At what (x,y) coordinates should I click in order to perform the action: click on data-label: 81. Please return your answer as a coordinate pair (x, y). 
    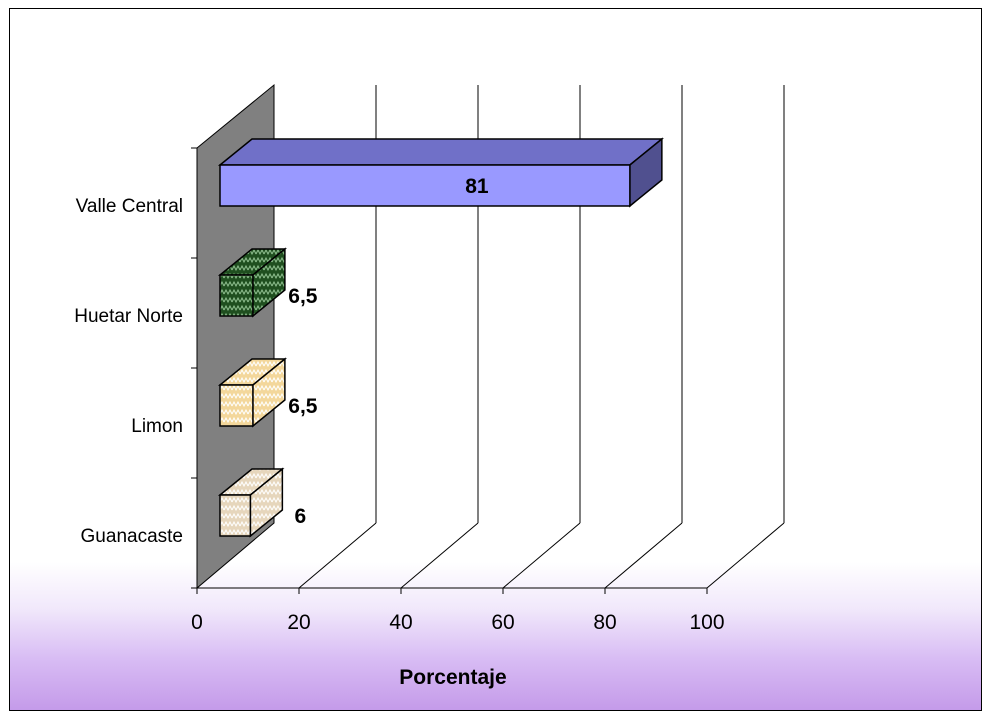
    Looking at the image, I should click on (477, 186).